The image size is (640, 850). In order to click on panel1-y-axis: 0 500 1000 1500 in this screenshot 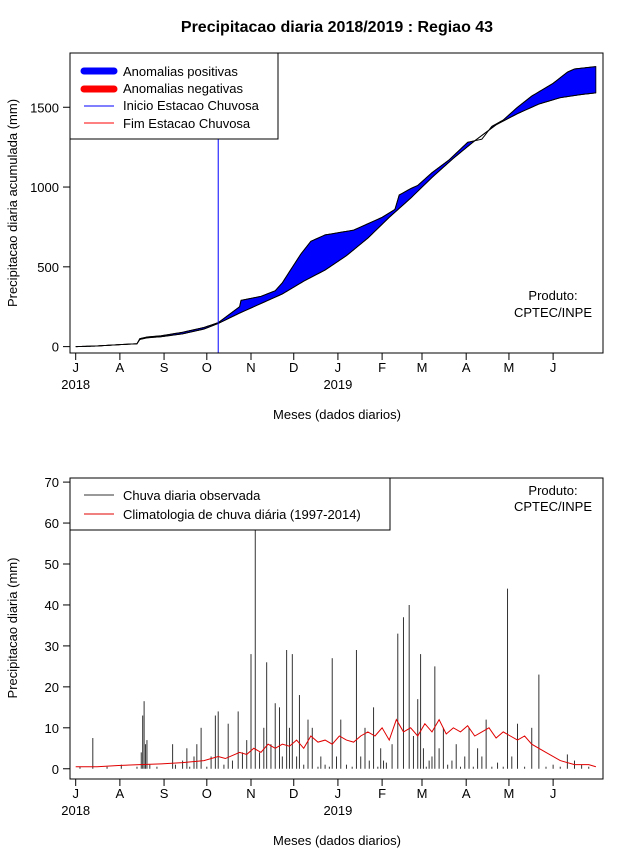, I will do `click(50, 227)`.